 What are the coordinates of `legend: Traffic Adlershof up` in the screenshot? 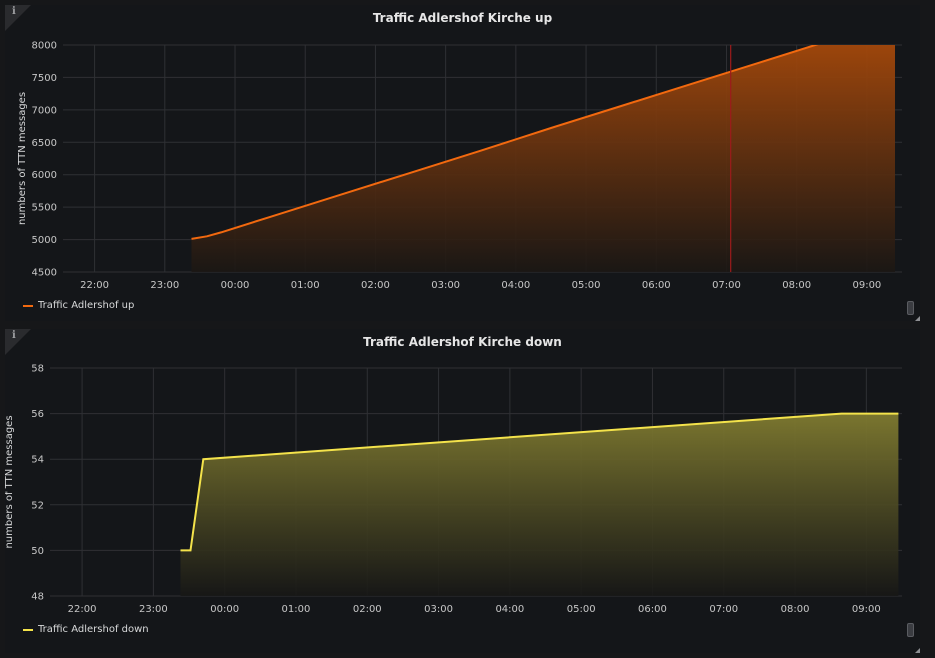 It's located at (78, 305).